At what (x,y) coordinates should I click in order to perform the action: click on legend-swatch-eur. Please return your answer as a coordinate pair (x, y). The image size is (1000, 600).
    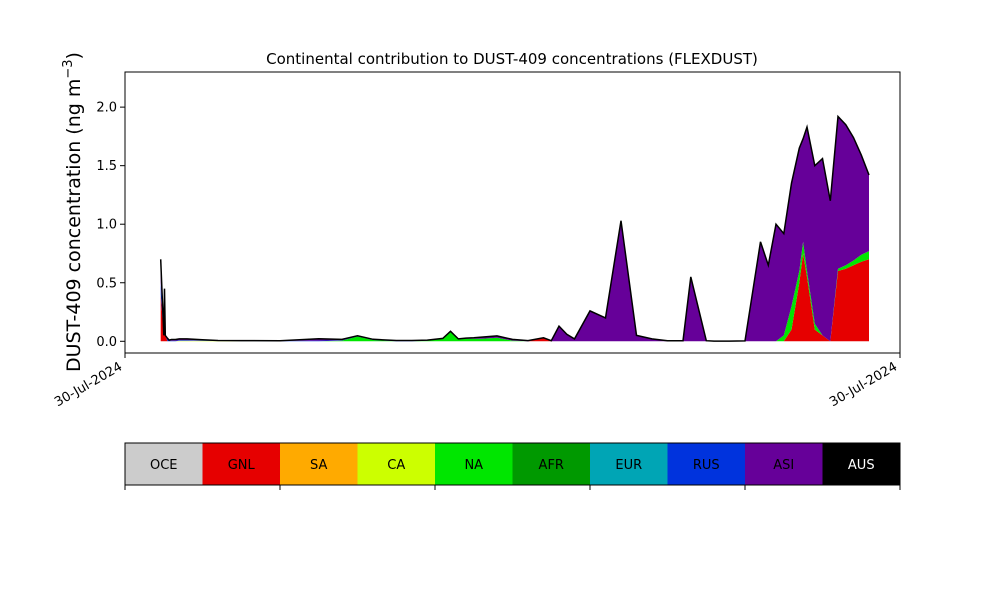
    Looking at the image, I should click on (629, 464).